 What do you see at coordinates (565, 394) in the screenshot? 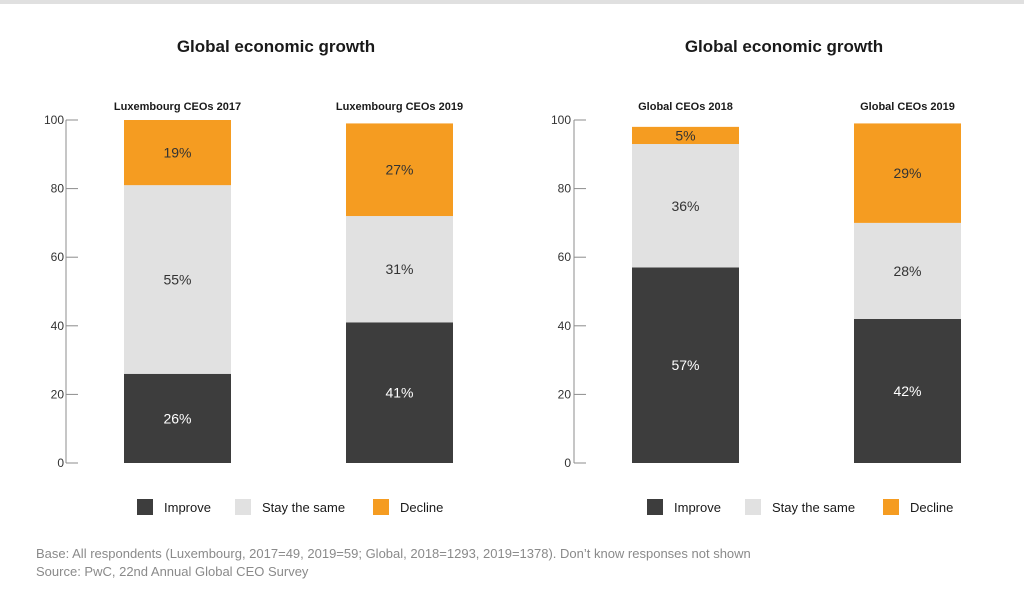
I see `chart-2-y-tick-label: 20` at bounding box center [565, 394].